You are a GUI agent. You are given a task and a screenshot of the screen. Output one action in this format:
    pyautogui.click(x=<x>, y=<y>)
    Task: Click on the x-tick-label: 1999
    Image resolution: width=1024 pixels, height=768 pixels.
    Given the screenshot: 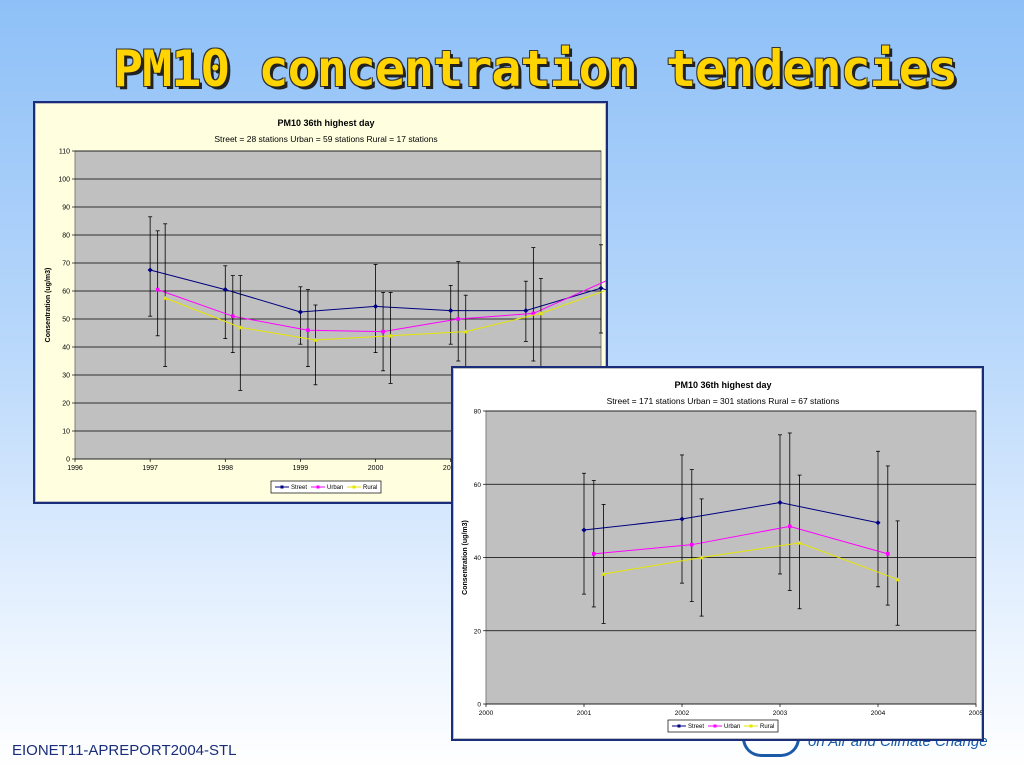 What is the action you would take?
    pyautogui.click(x=301, y=468)
    